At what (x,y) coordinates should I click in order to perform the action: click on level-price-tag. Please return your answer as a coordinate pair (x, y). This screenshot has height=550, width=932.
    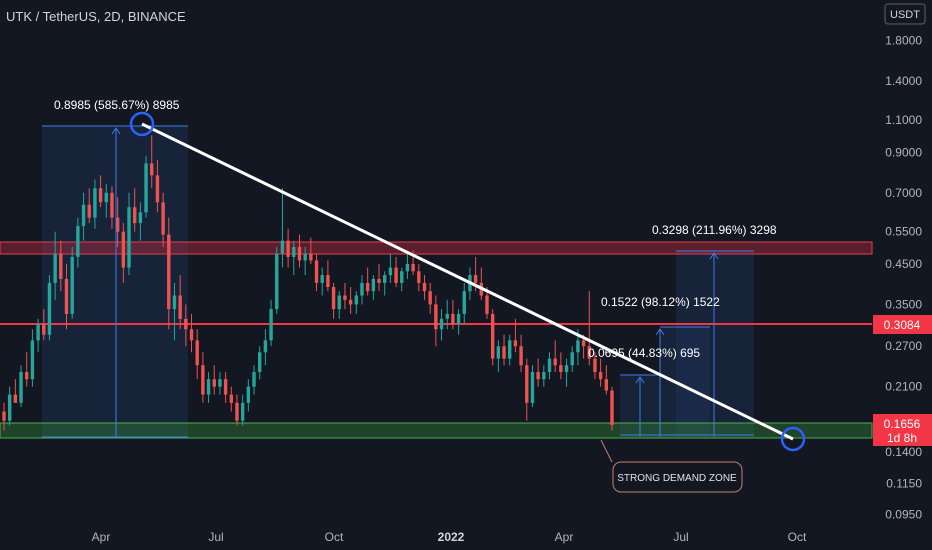
    Looking at the image, I should click on (902, 324).